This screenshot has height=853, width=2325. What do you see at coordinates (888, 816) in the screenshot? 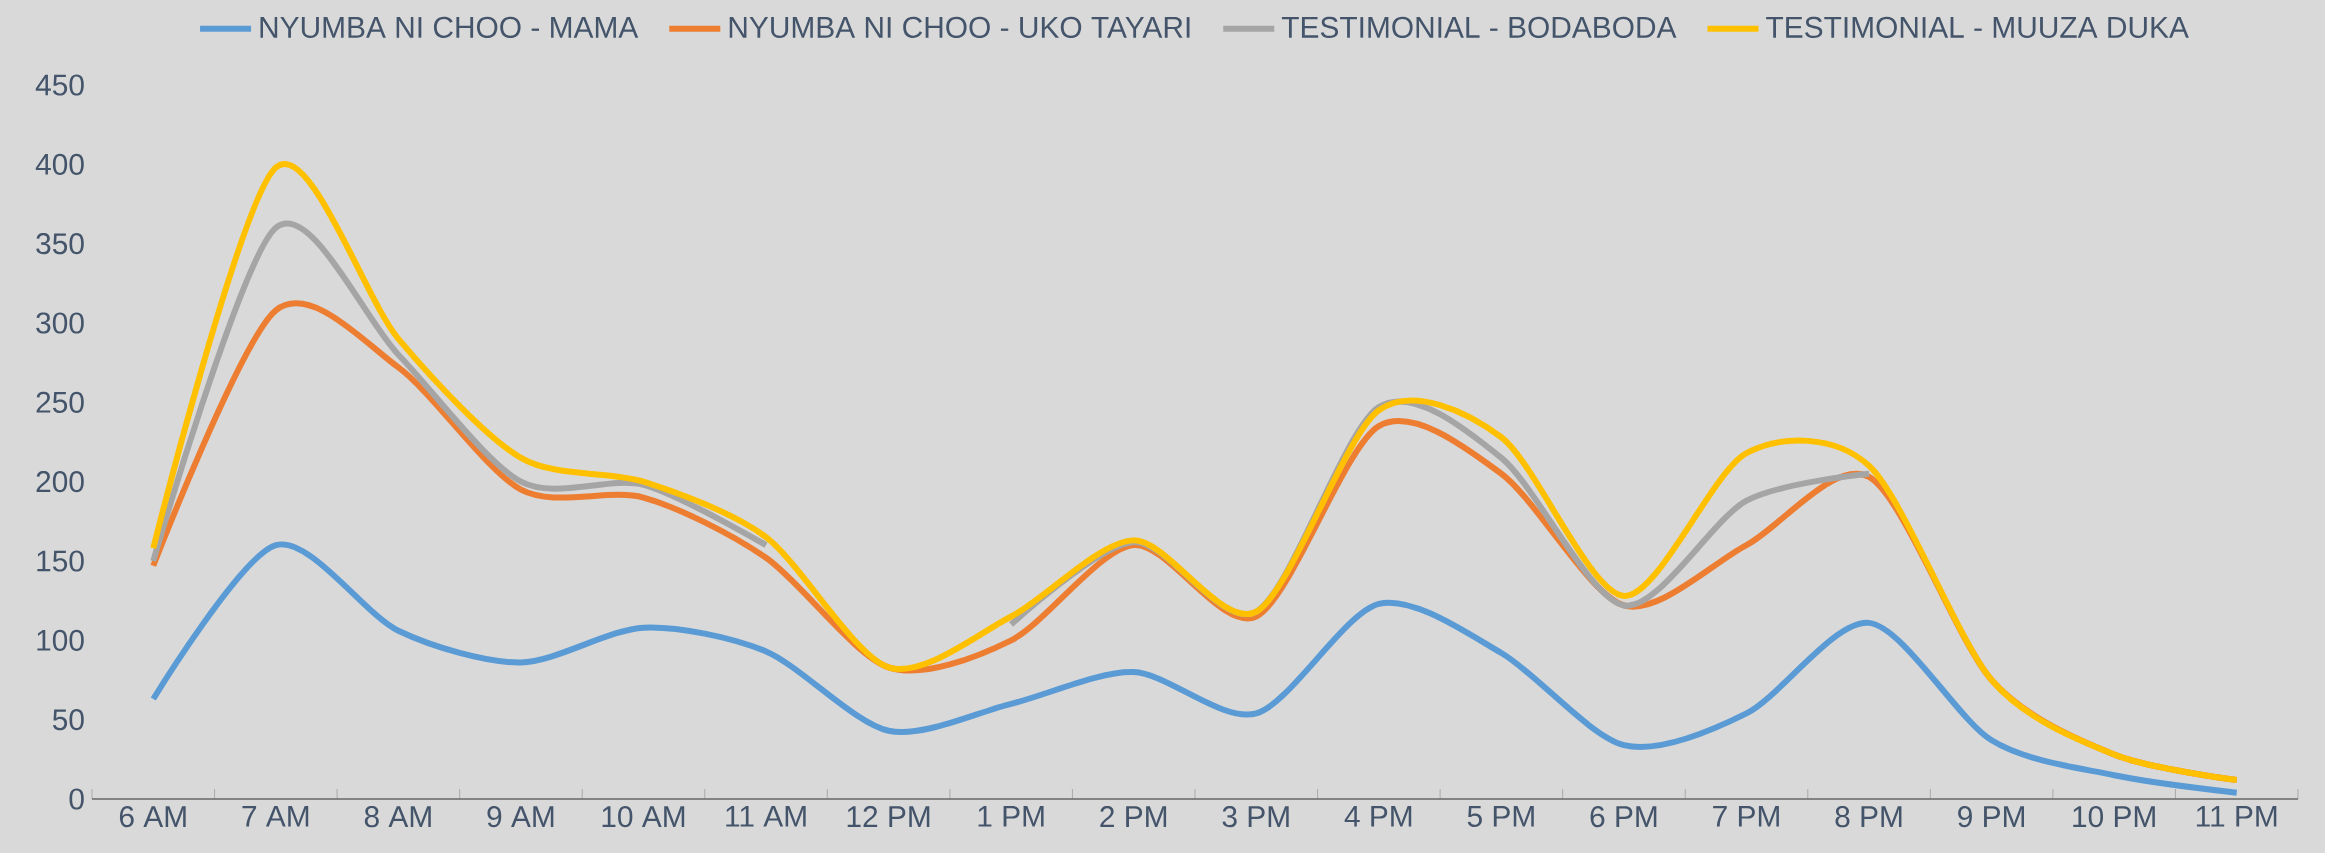
I see `x-tick-label: 12 PM` at bounding box center [888, 816].